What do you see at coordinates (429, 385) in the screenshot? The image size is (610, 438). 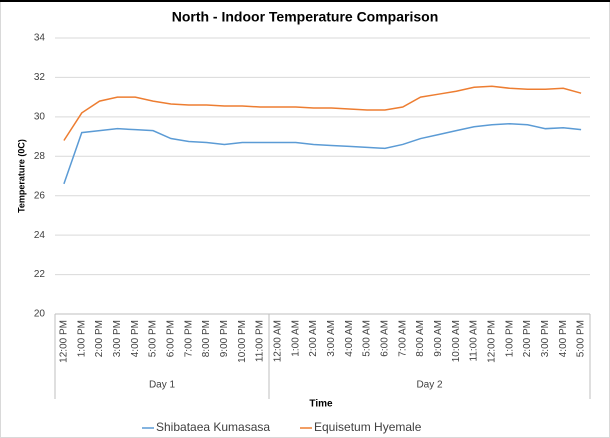 I see `group-label: Day 2` at bounding box center [429, 385].